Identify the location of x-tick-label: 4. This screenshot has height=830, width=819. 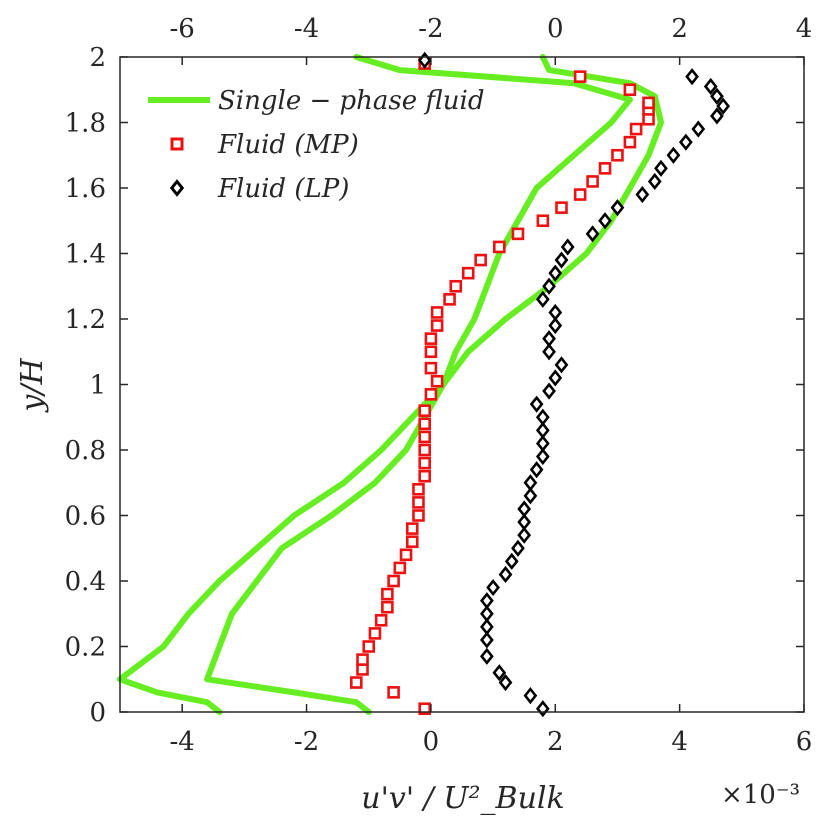
(679, 742).